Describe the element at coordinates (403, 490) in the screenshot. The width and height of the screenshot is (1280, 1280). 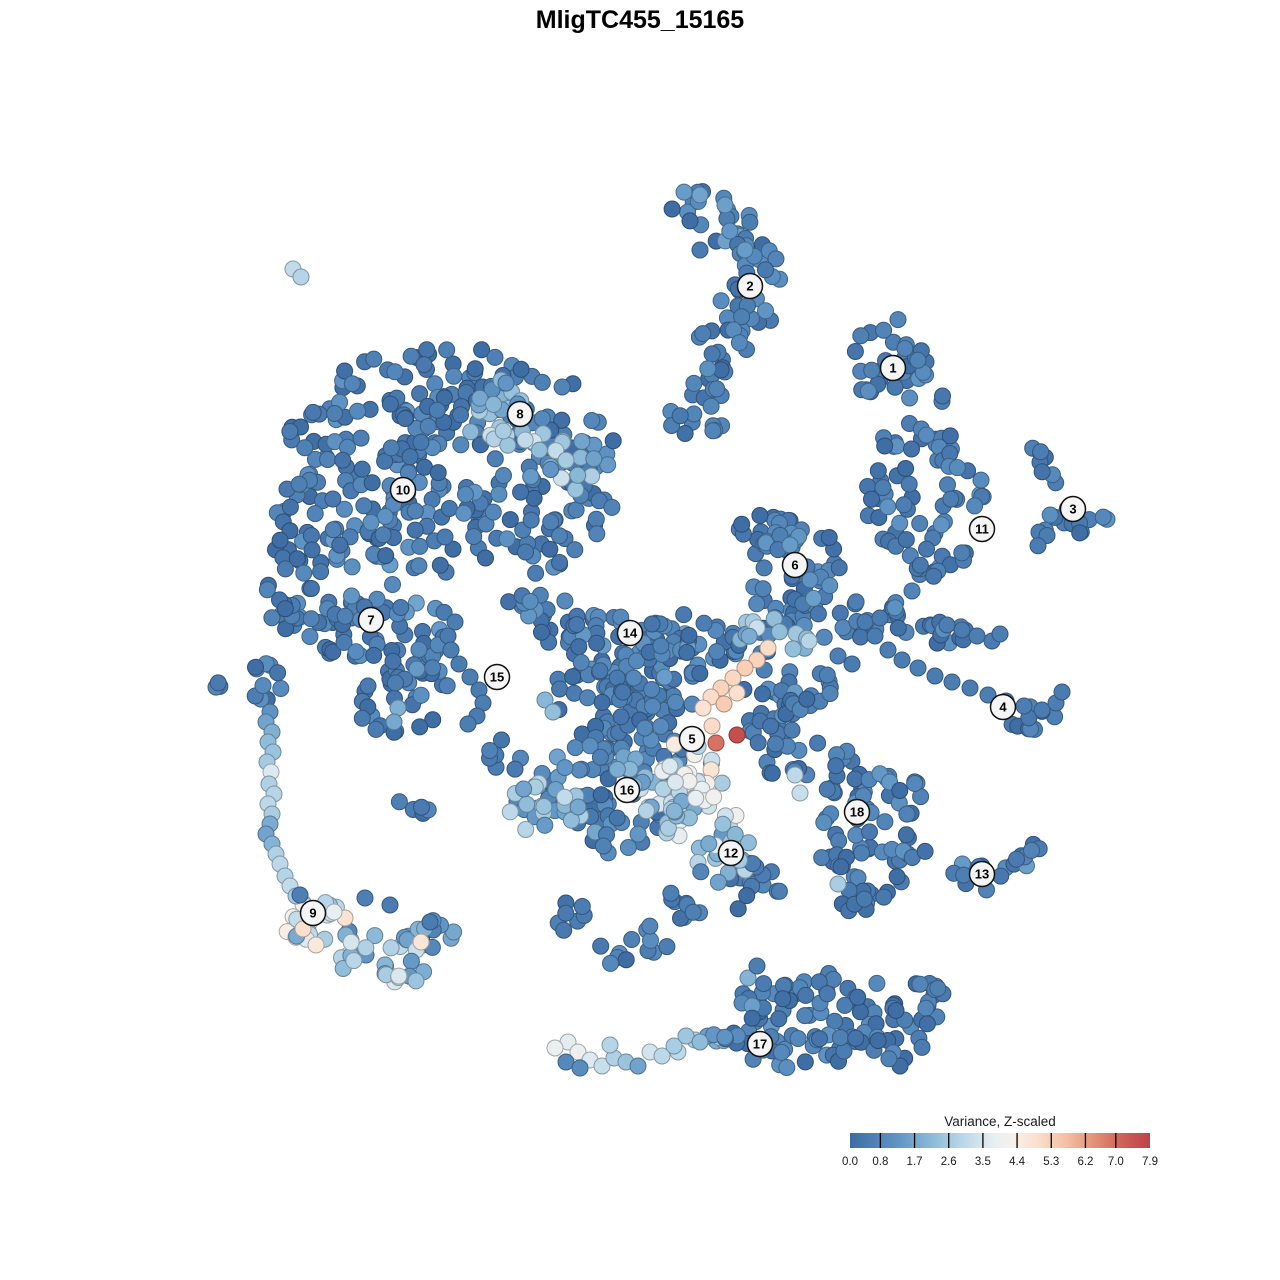
I see `cluster-label-text: 10` at that location.